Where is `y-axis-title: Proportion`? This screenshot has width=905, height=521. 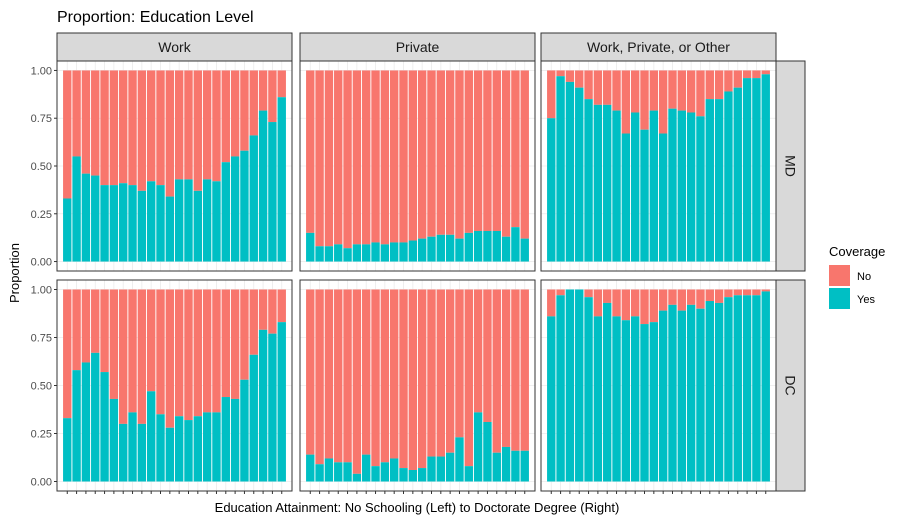
y-axis-title: Proportion is located at coordinates (14, 273).